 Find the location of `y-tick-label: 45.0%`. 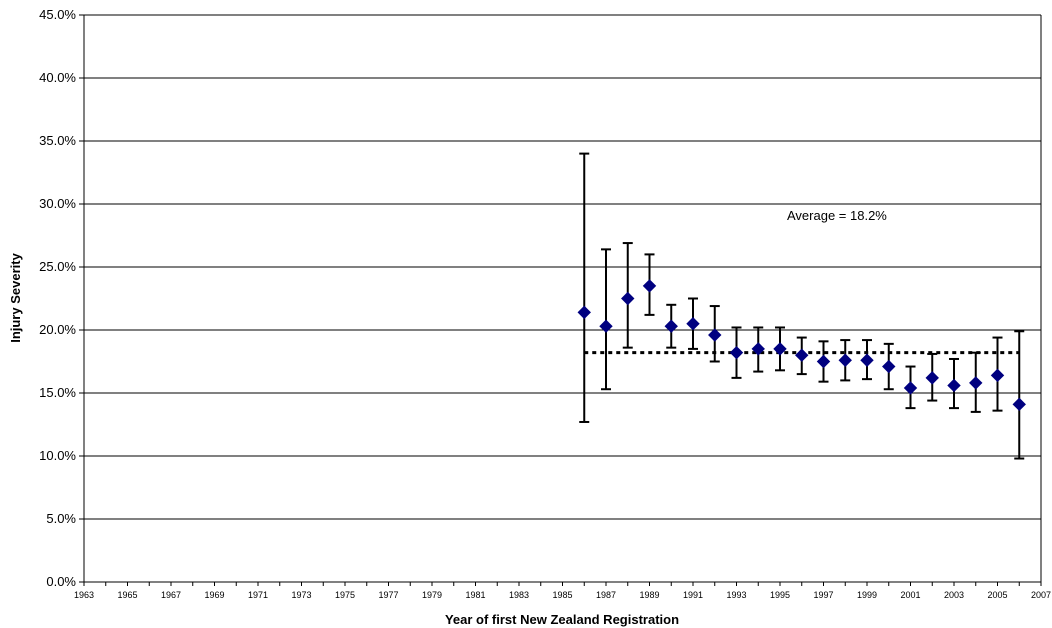

y-tick-label: 45.0% is located at coordinates (57, 14).